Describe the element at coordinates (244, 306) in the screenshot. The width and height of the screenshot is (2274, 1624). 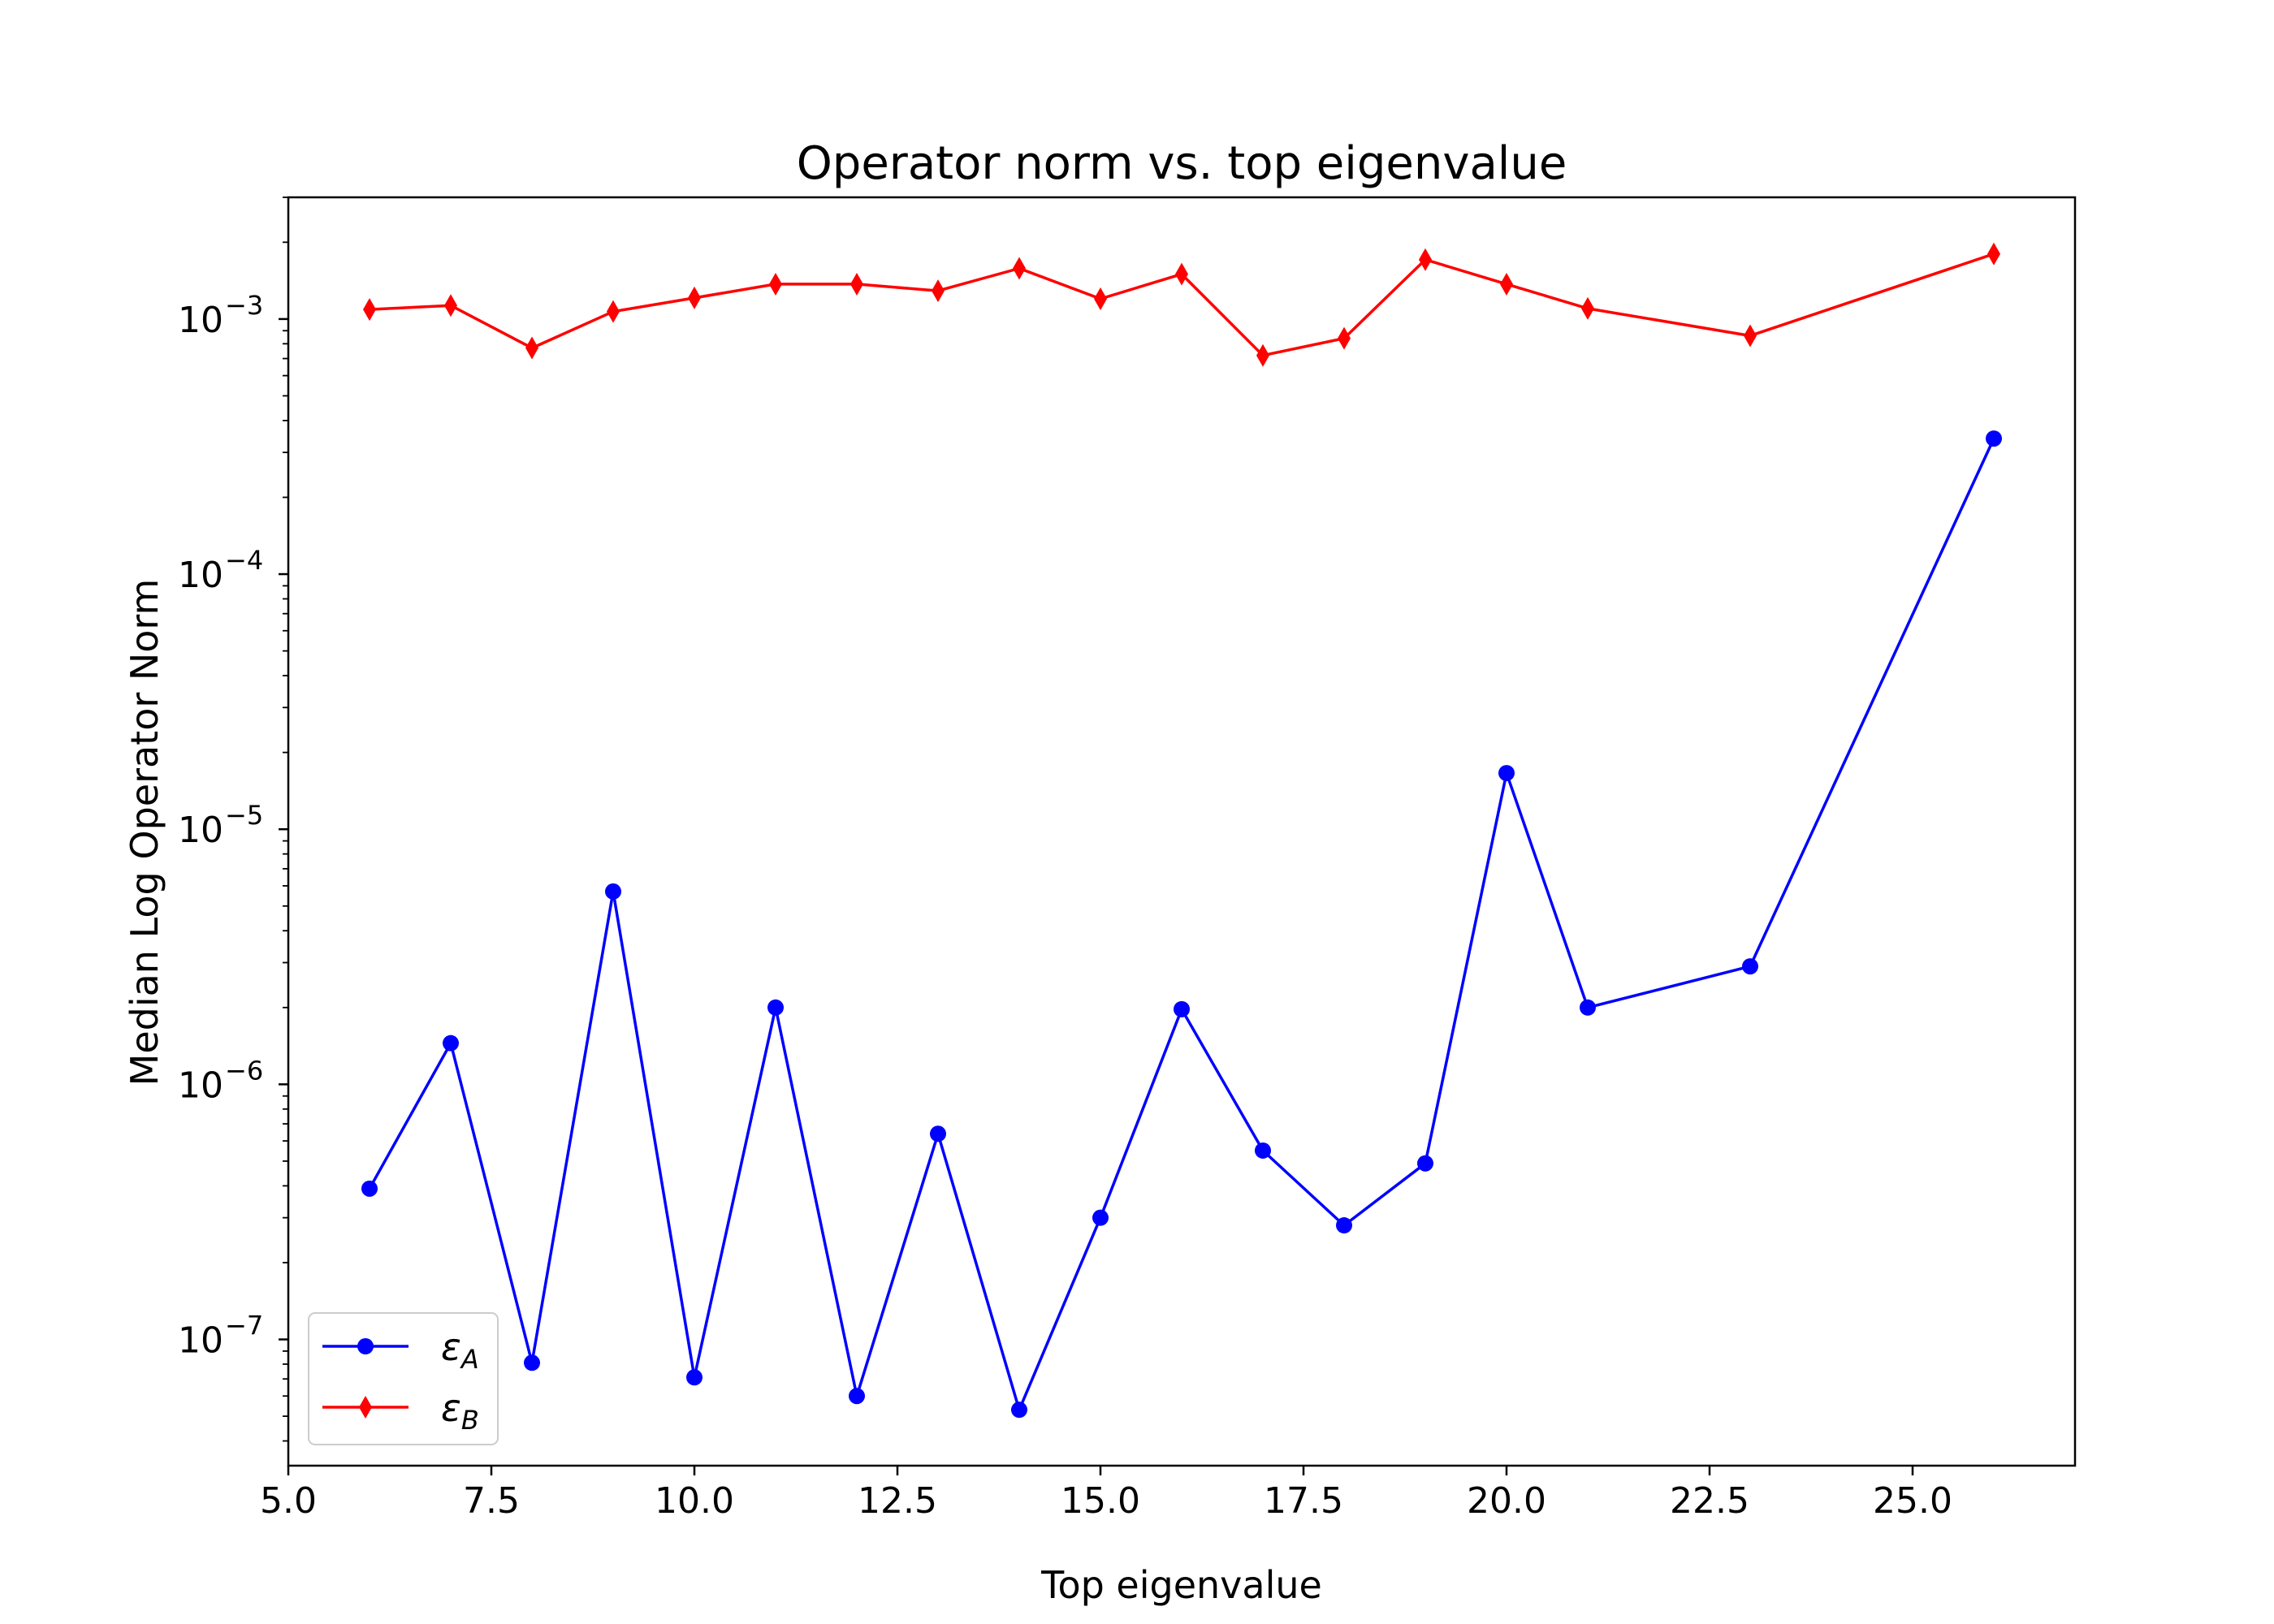
I see `y-tick-label-exponent: −3` at that location.